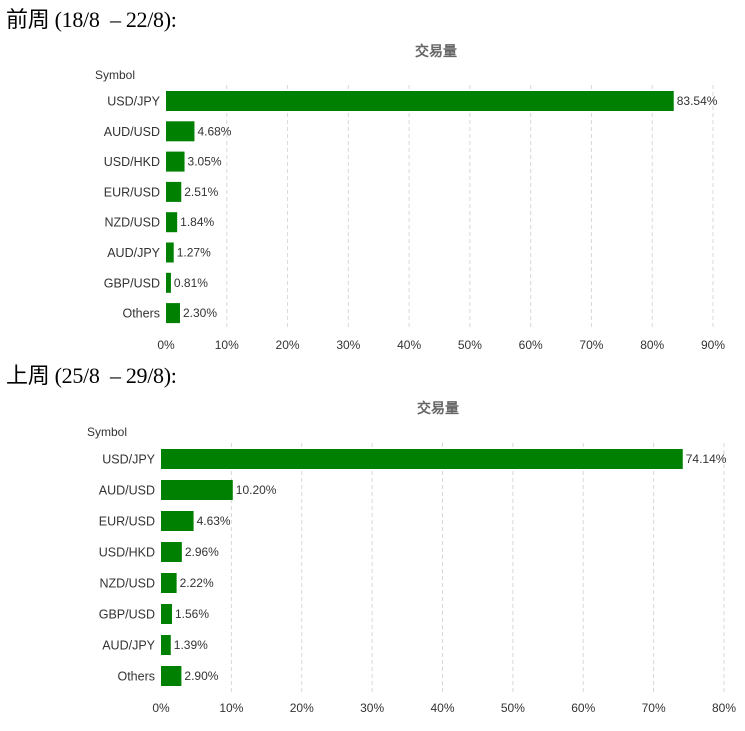  Describe the element at coordinates (201, 192) in the screenshot. I see `data-label: 2.51%` at that location.